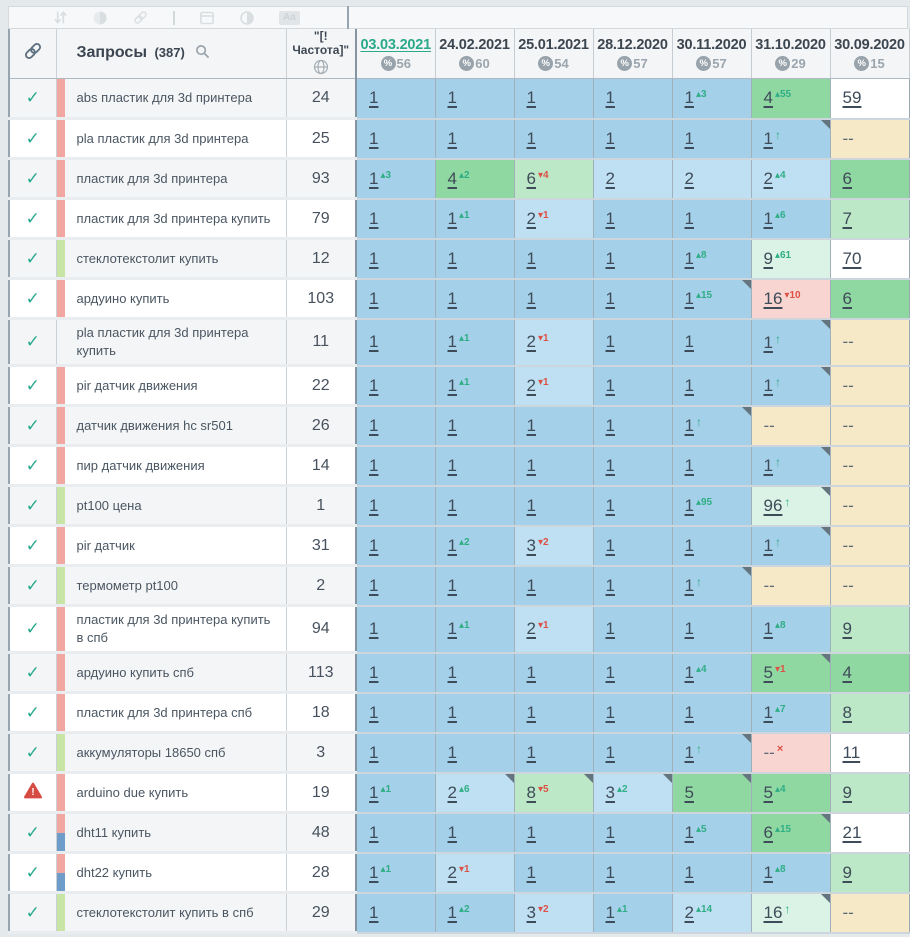 This screenshot has height=937, width=910. Describe the element at coordinates (396, 44) in the screenshot. I see `date-label: 03.03.2021` at that location.